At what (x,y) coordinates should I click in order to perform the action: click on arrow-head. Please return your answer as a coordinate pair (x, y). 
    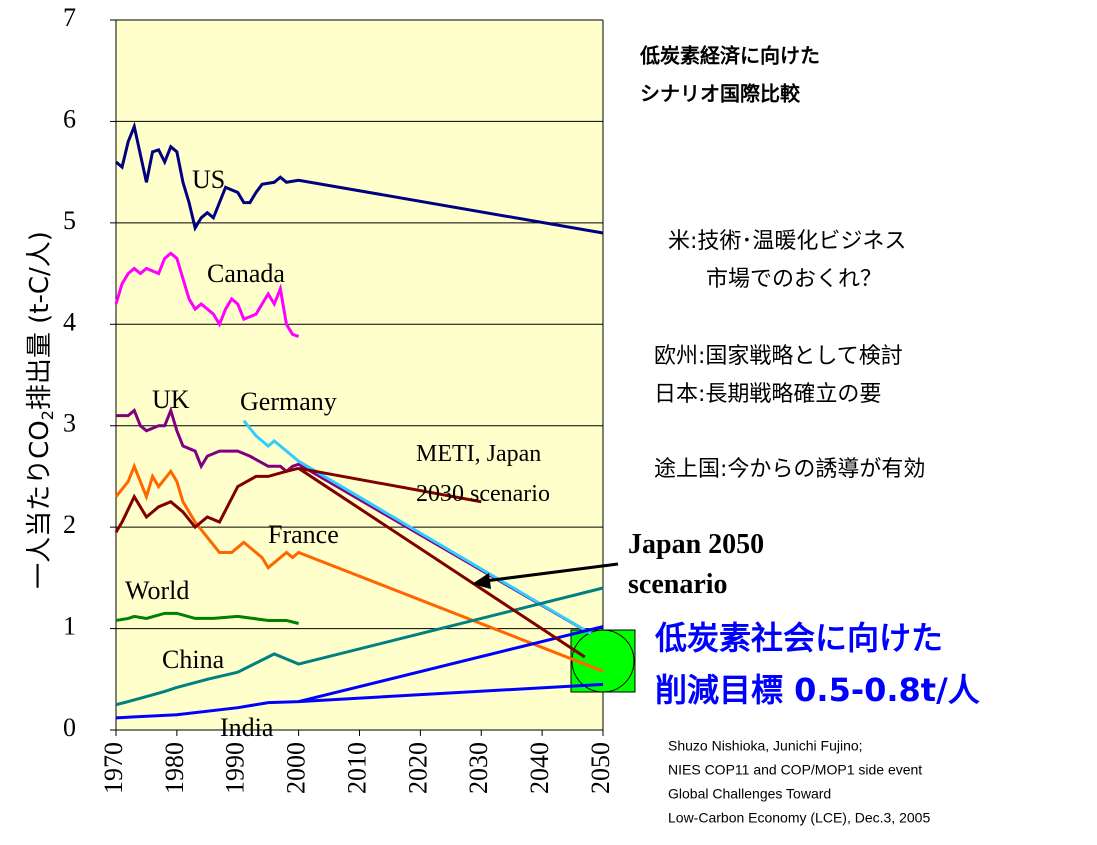
    Looking at the image, I should click on (481, 581).